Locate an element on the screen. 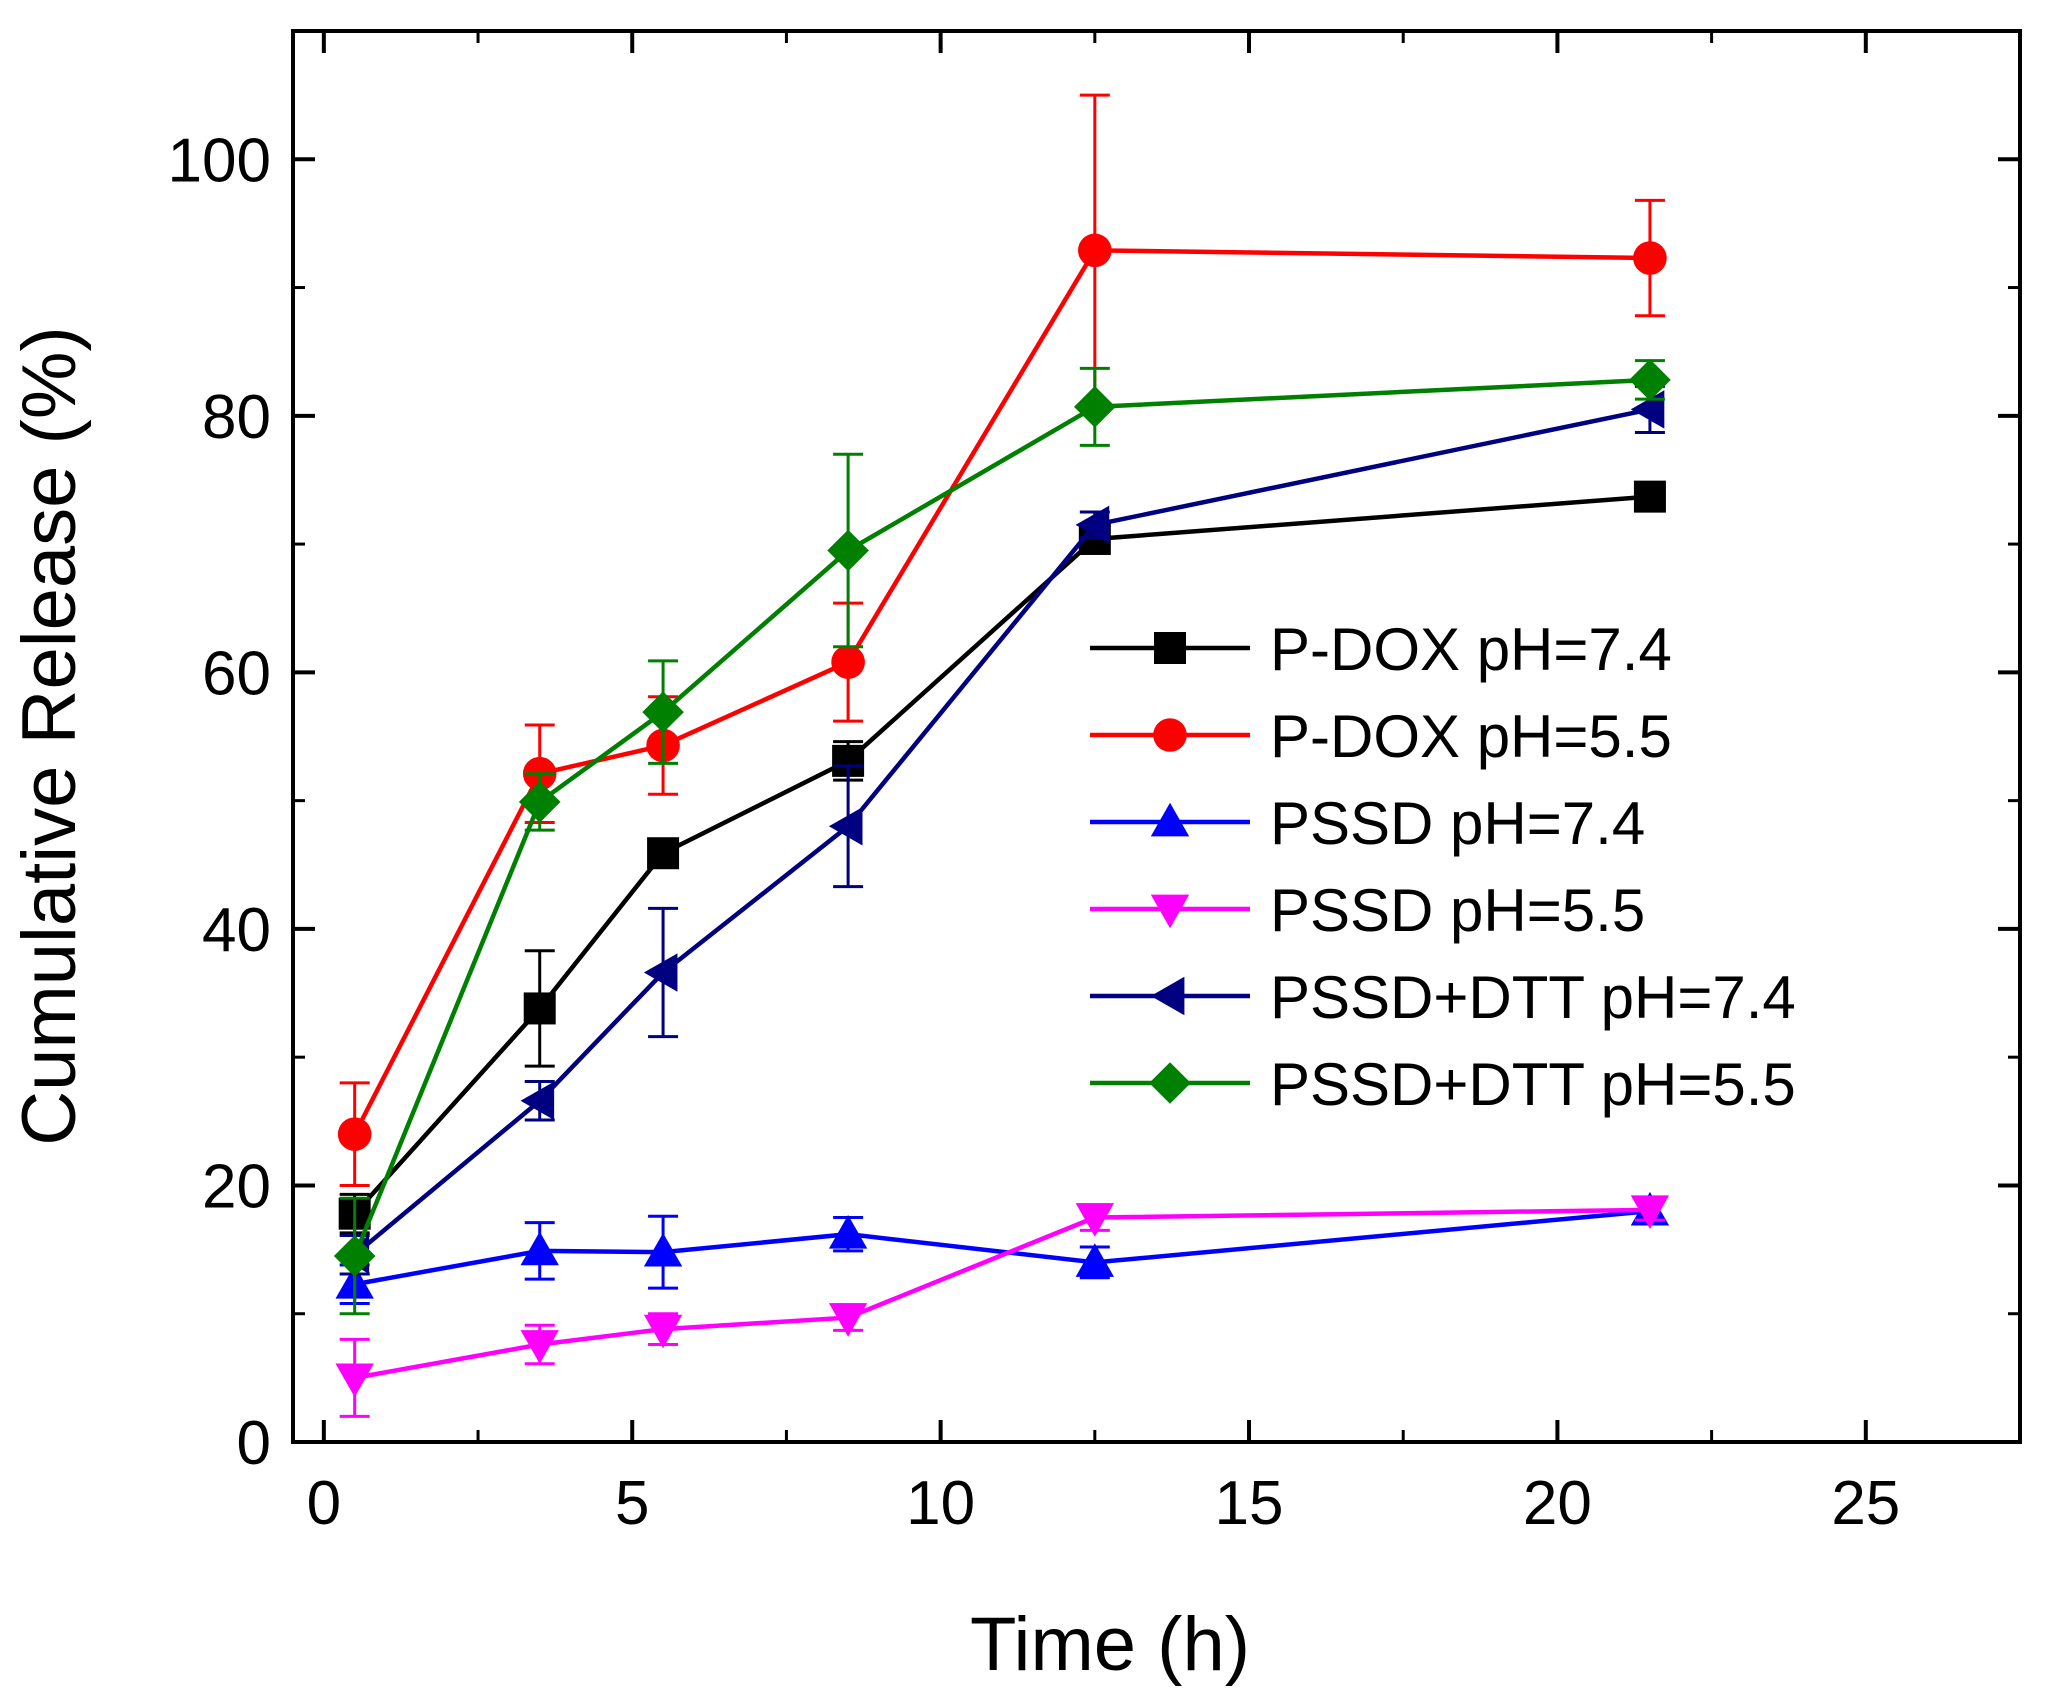  legend-entry: PSSD pH=5.5 is located at coordinates (1367, 910).